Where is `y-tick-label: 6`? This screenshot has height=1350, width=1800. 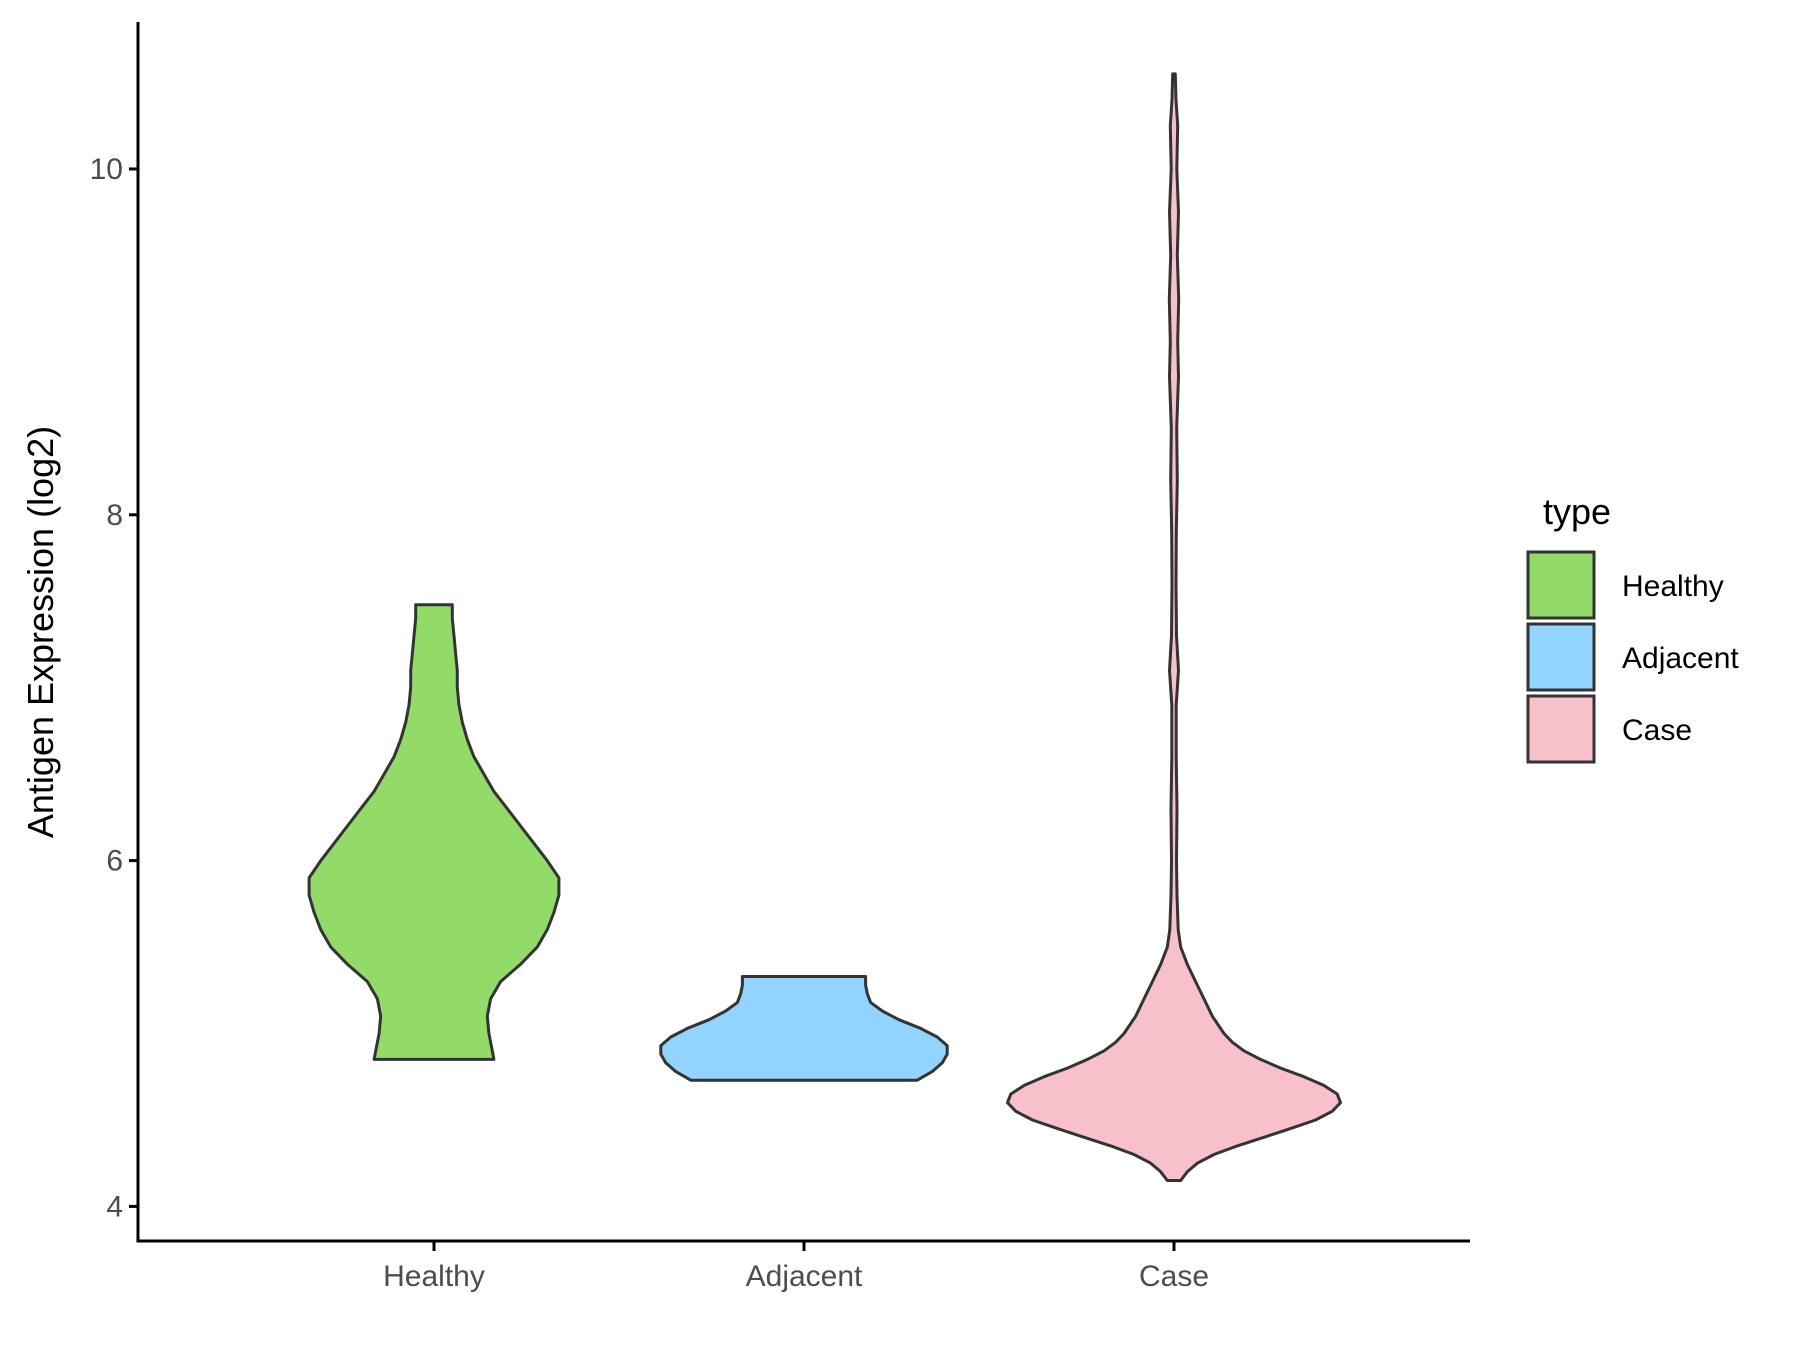
y-tick-label: 6 is located at coordinates (114, 861).